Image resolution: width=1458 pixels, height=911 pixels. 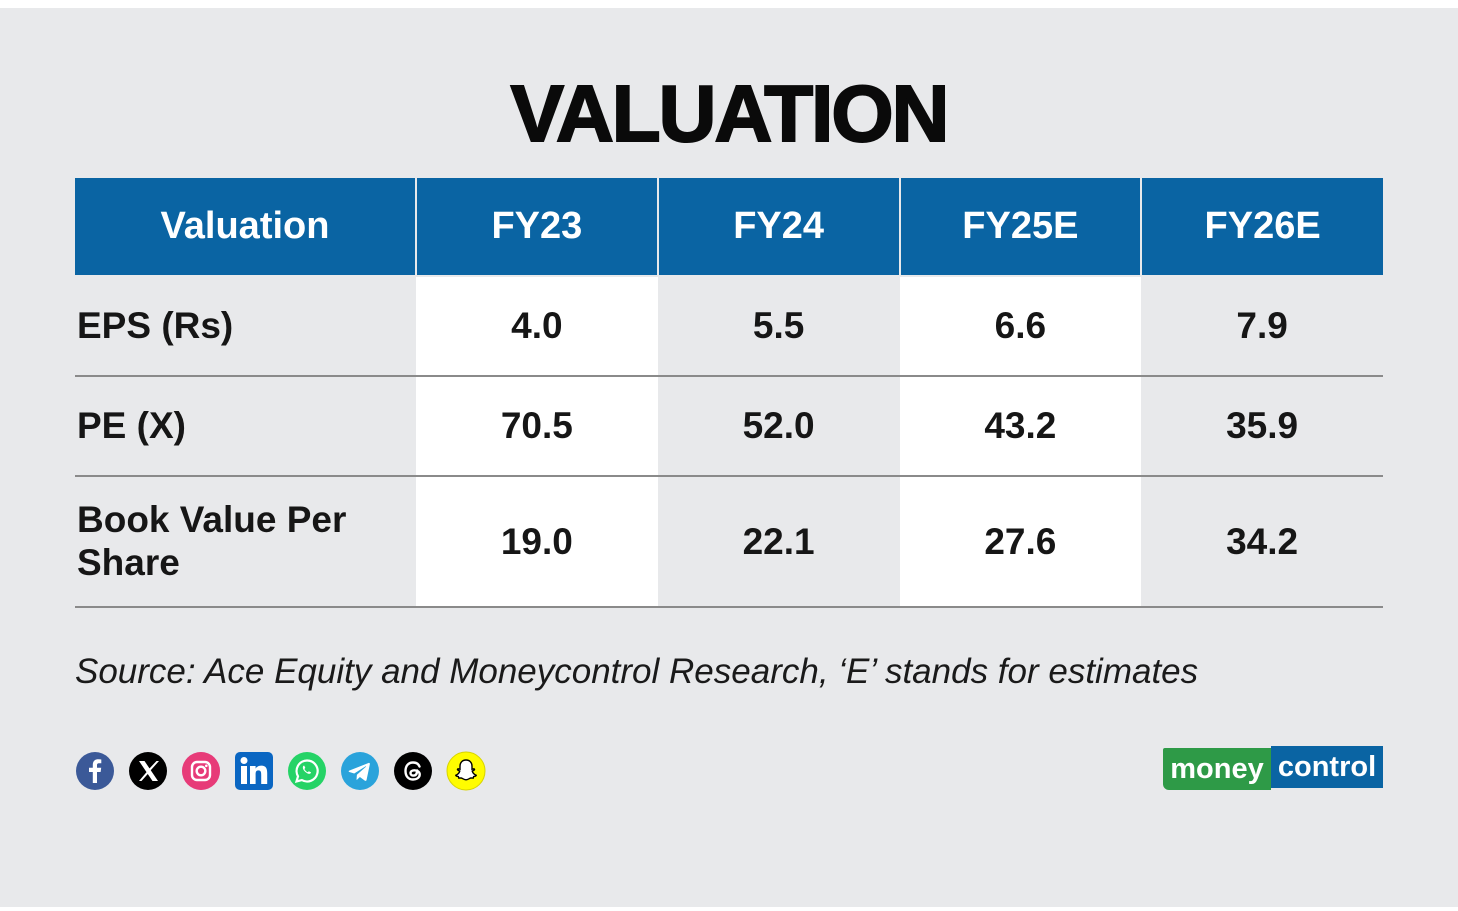 I want to click on whatsapp-icon, so click(x=307, y=771).